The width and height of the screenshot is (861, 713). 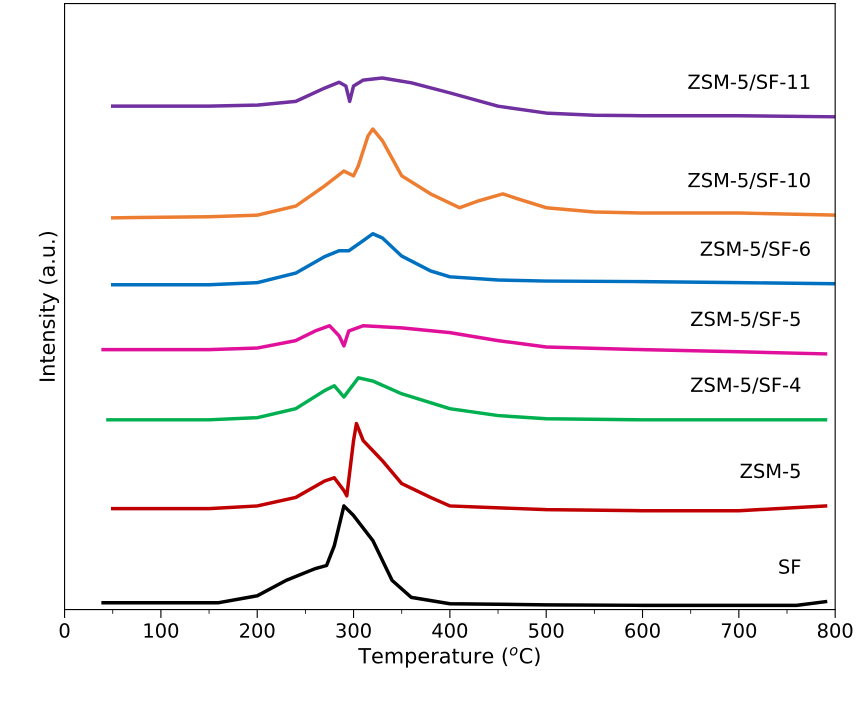 What do you see at coordinates (450, 630) in the screenshot?
I see `x-tick-label: 400` at bounding box center [450, 630].